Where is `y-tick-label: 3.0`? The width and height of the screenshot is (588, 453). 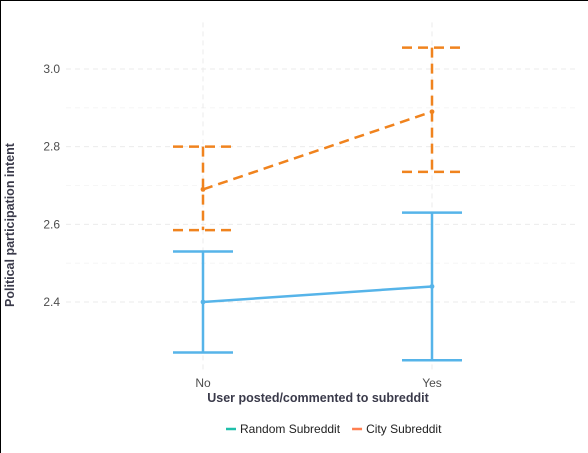 y-tick-label: 3.0 is located at coordinates (51, 69).